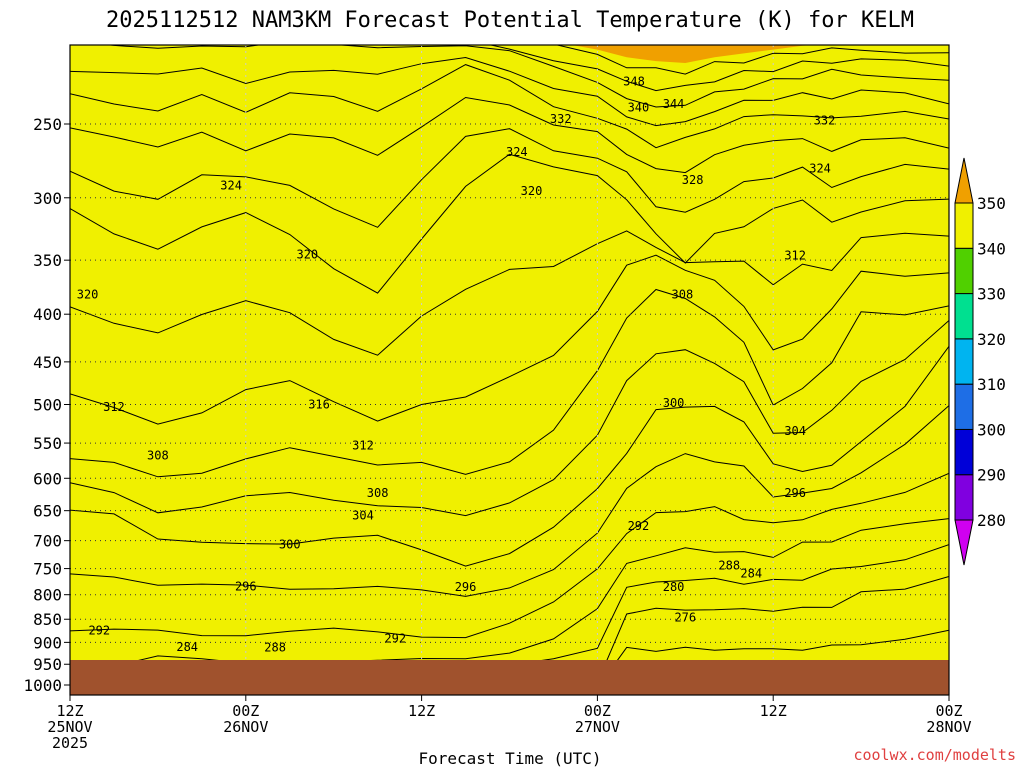  What do you see at coordinates (991, 339) in the screenshot?
I see `colorbar-label: 320` at bounding box center [991, 339].